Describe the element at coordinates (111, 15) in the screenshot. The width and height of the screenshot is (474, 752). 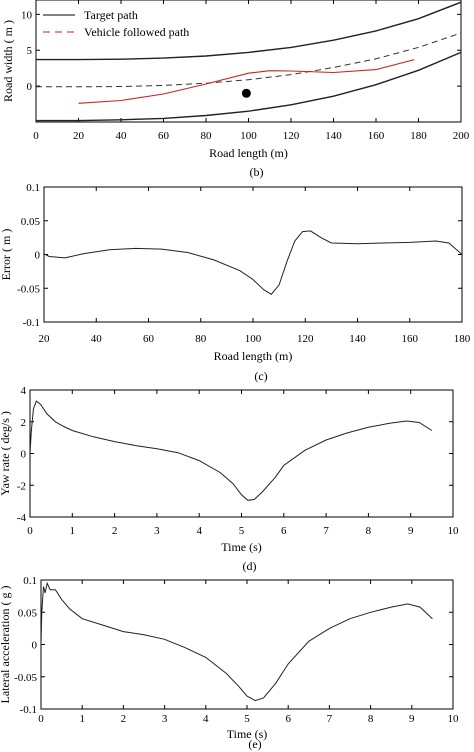
I see `legend-entry-1: Target path` at that location.